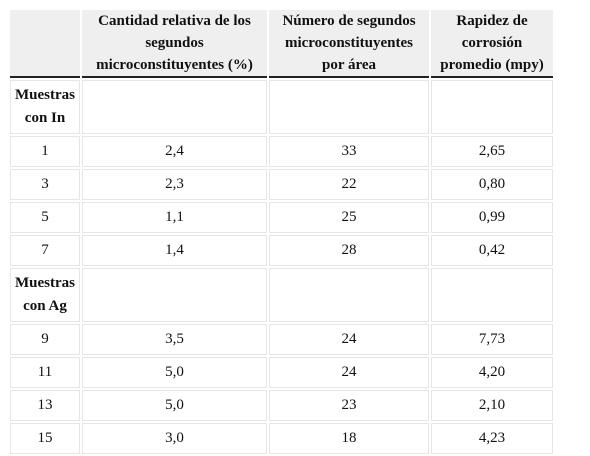 The image size is (590, 456). I want to click on cell: 33, so click(349, 151).